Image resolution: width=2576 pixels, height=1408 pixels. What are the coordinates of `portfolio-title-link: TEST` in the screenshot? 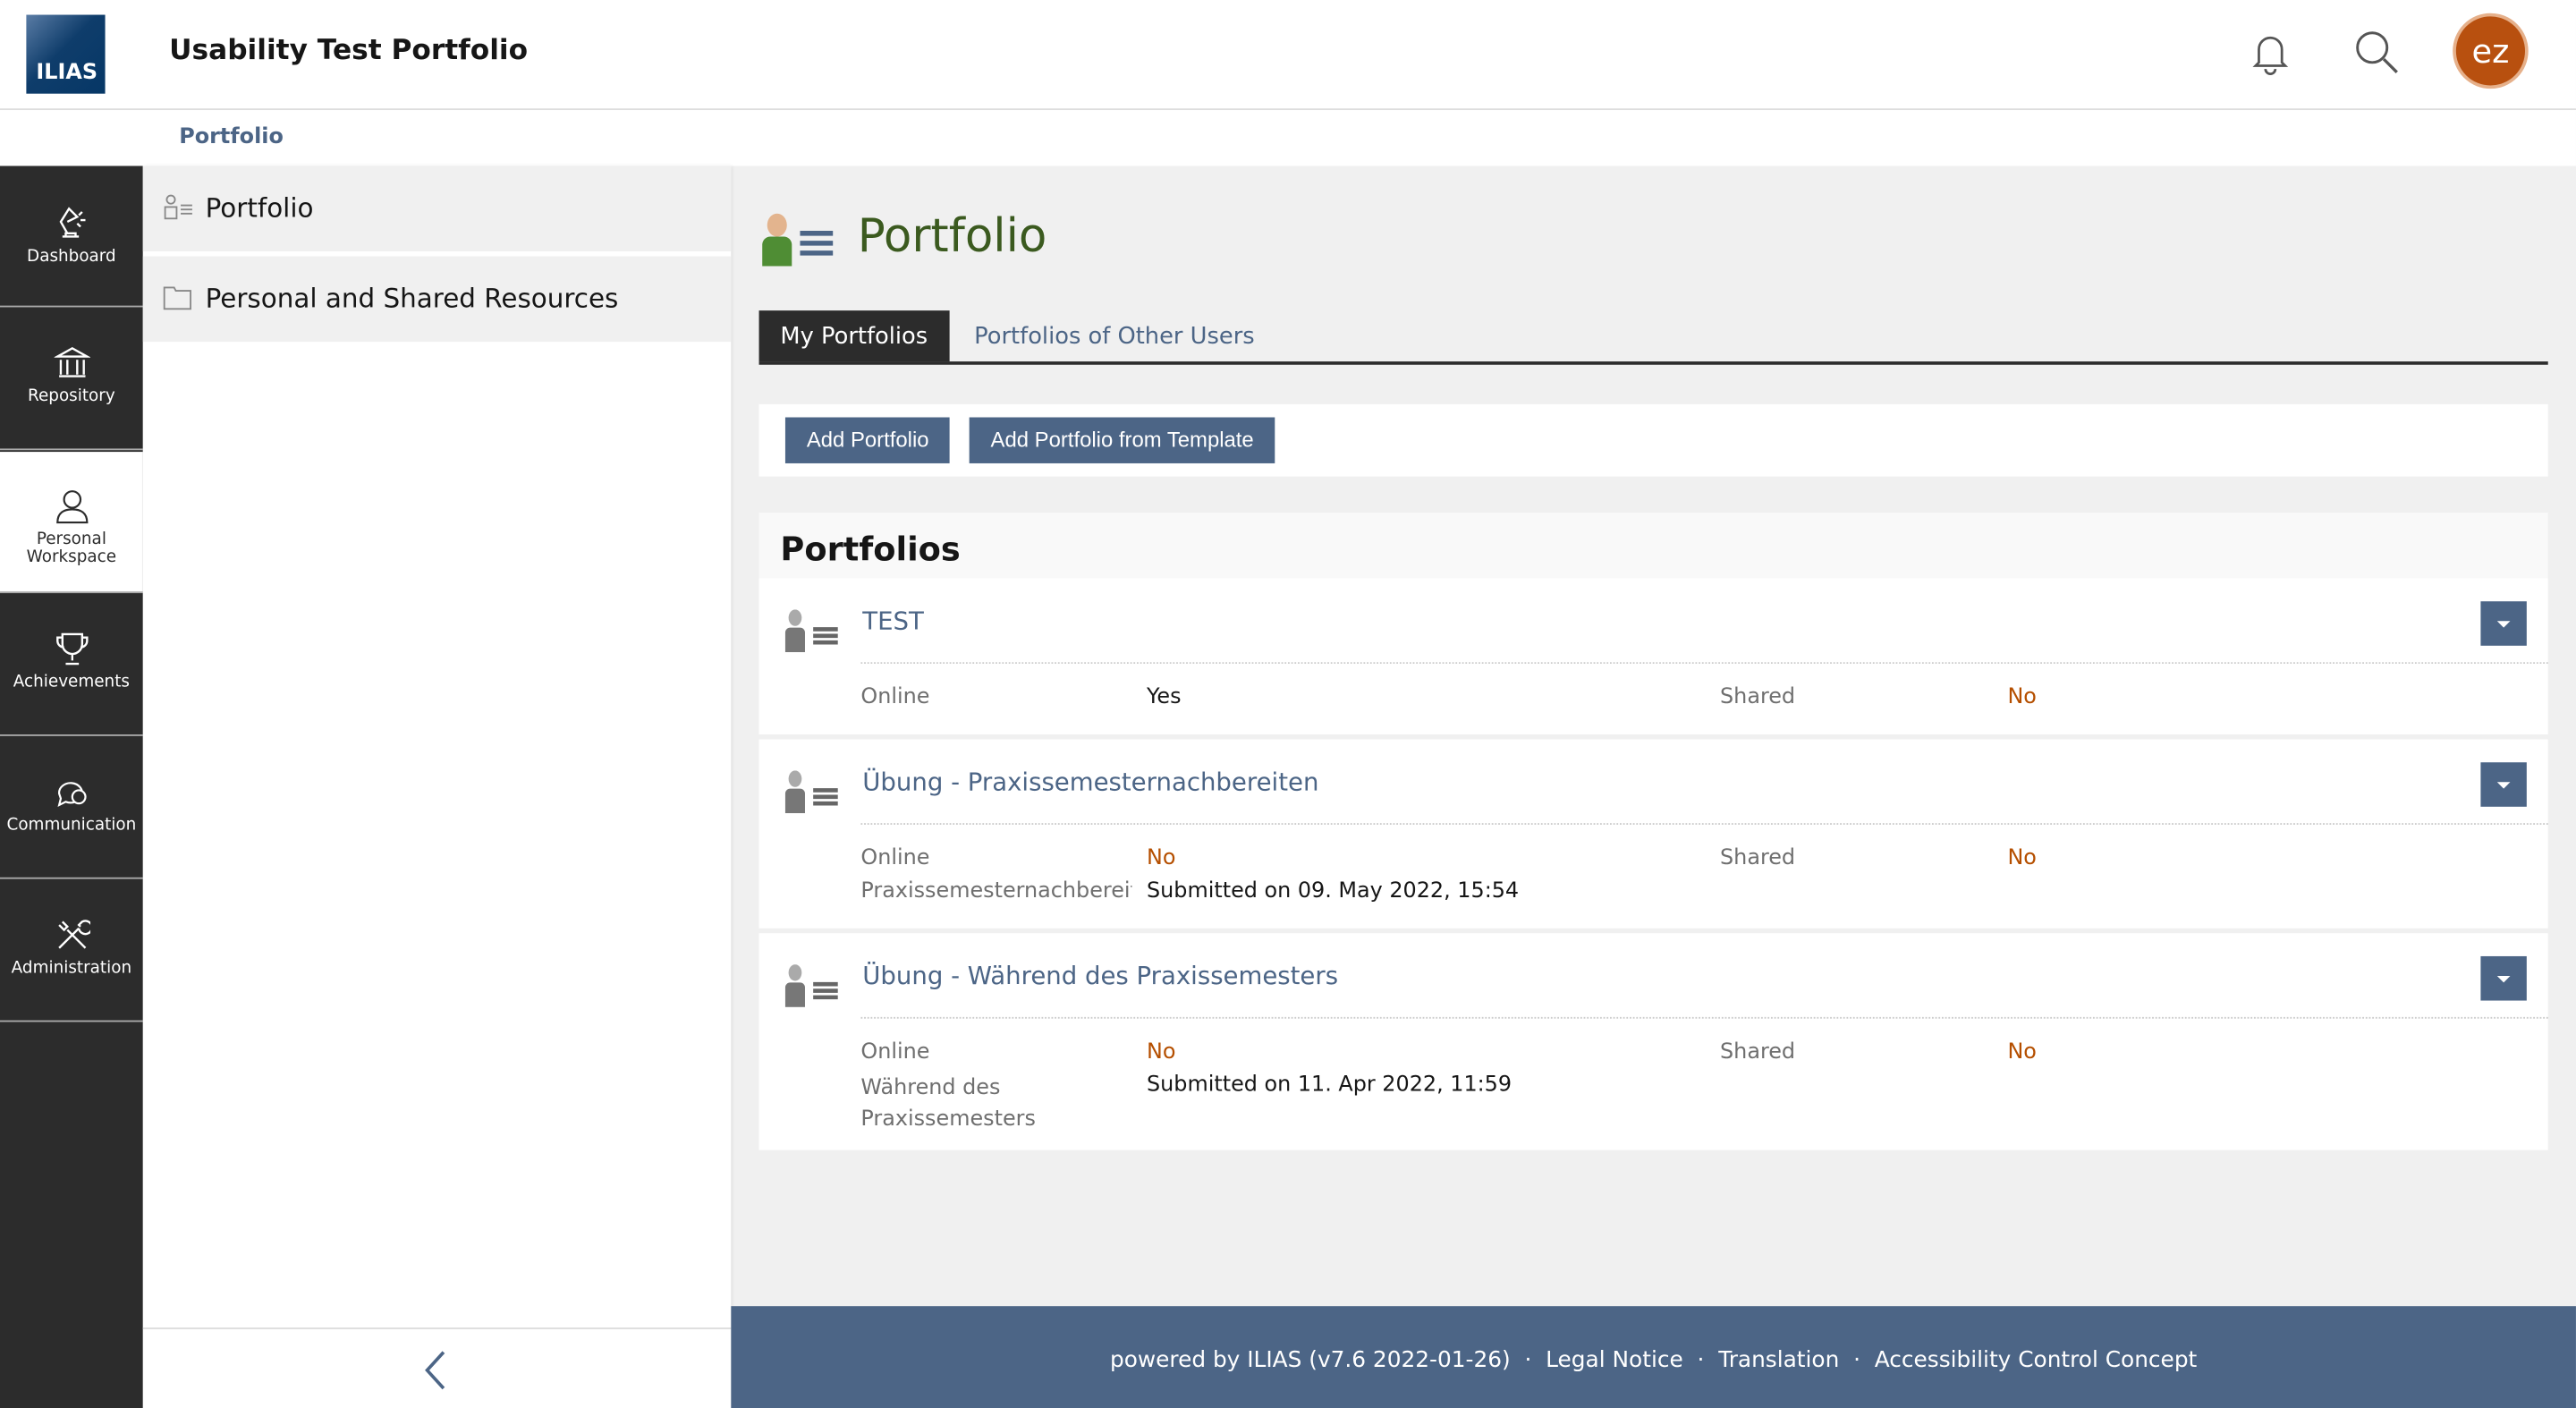 It's located at (893, 621).